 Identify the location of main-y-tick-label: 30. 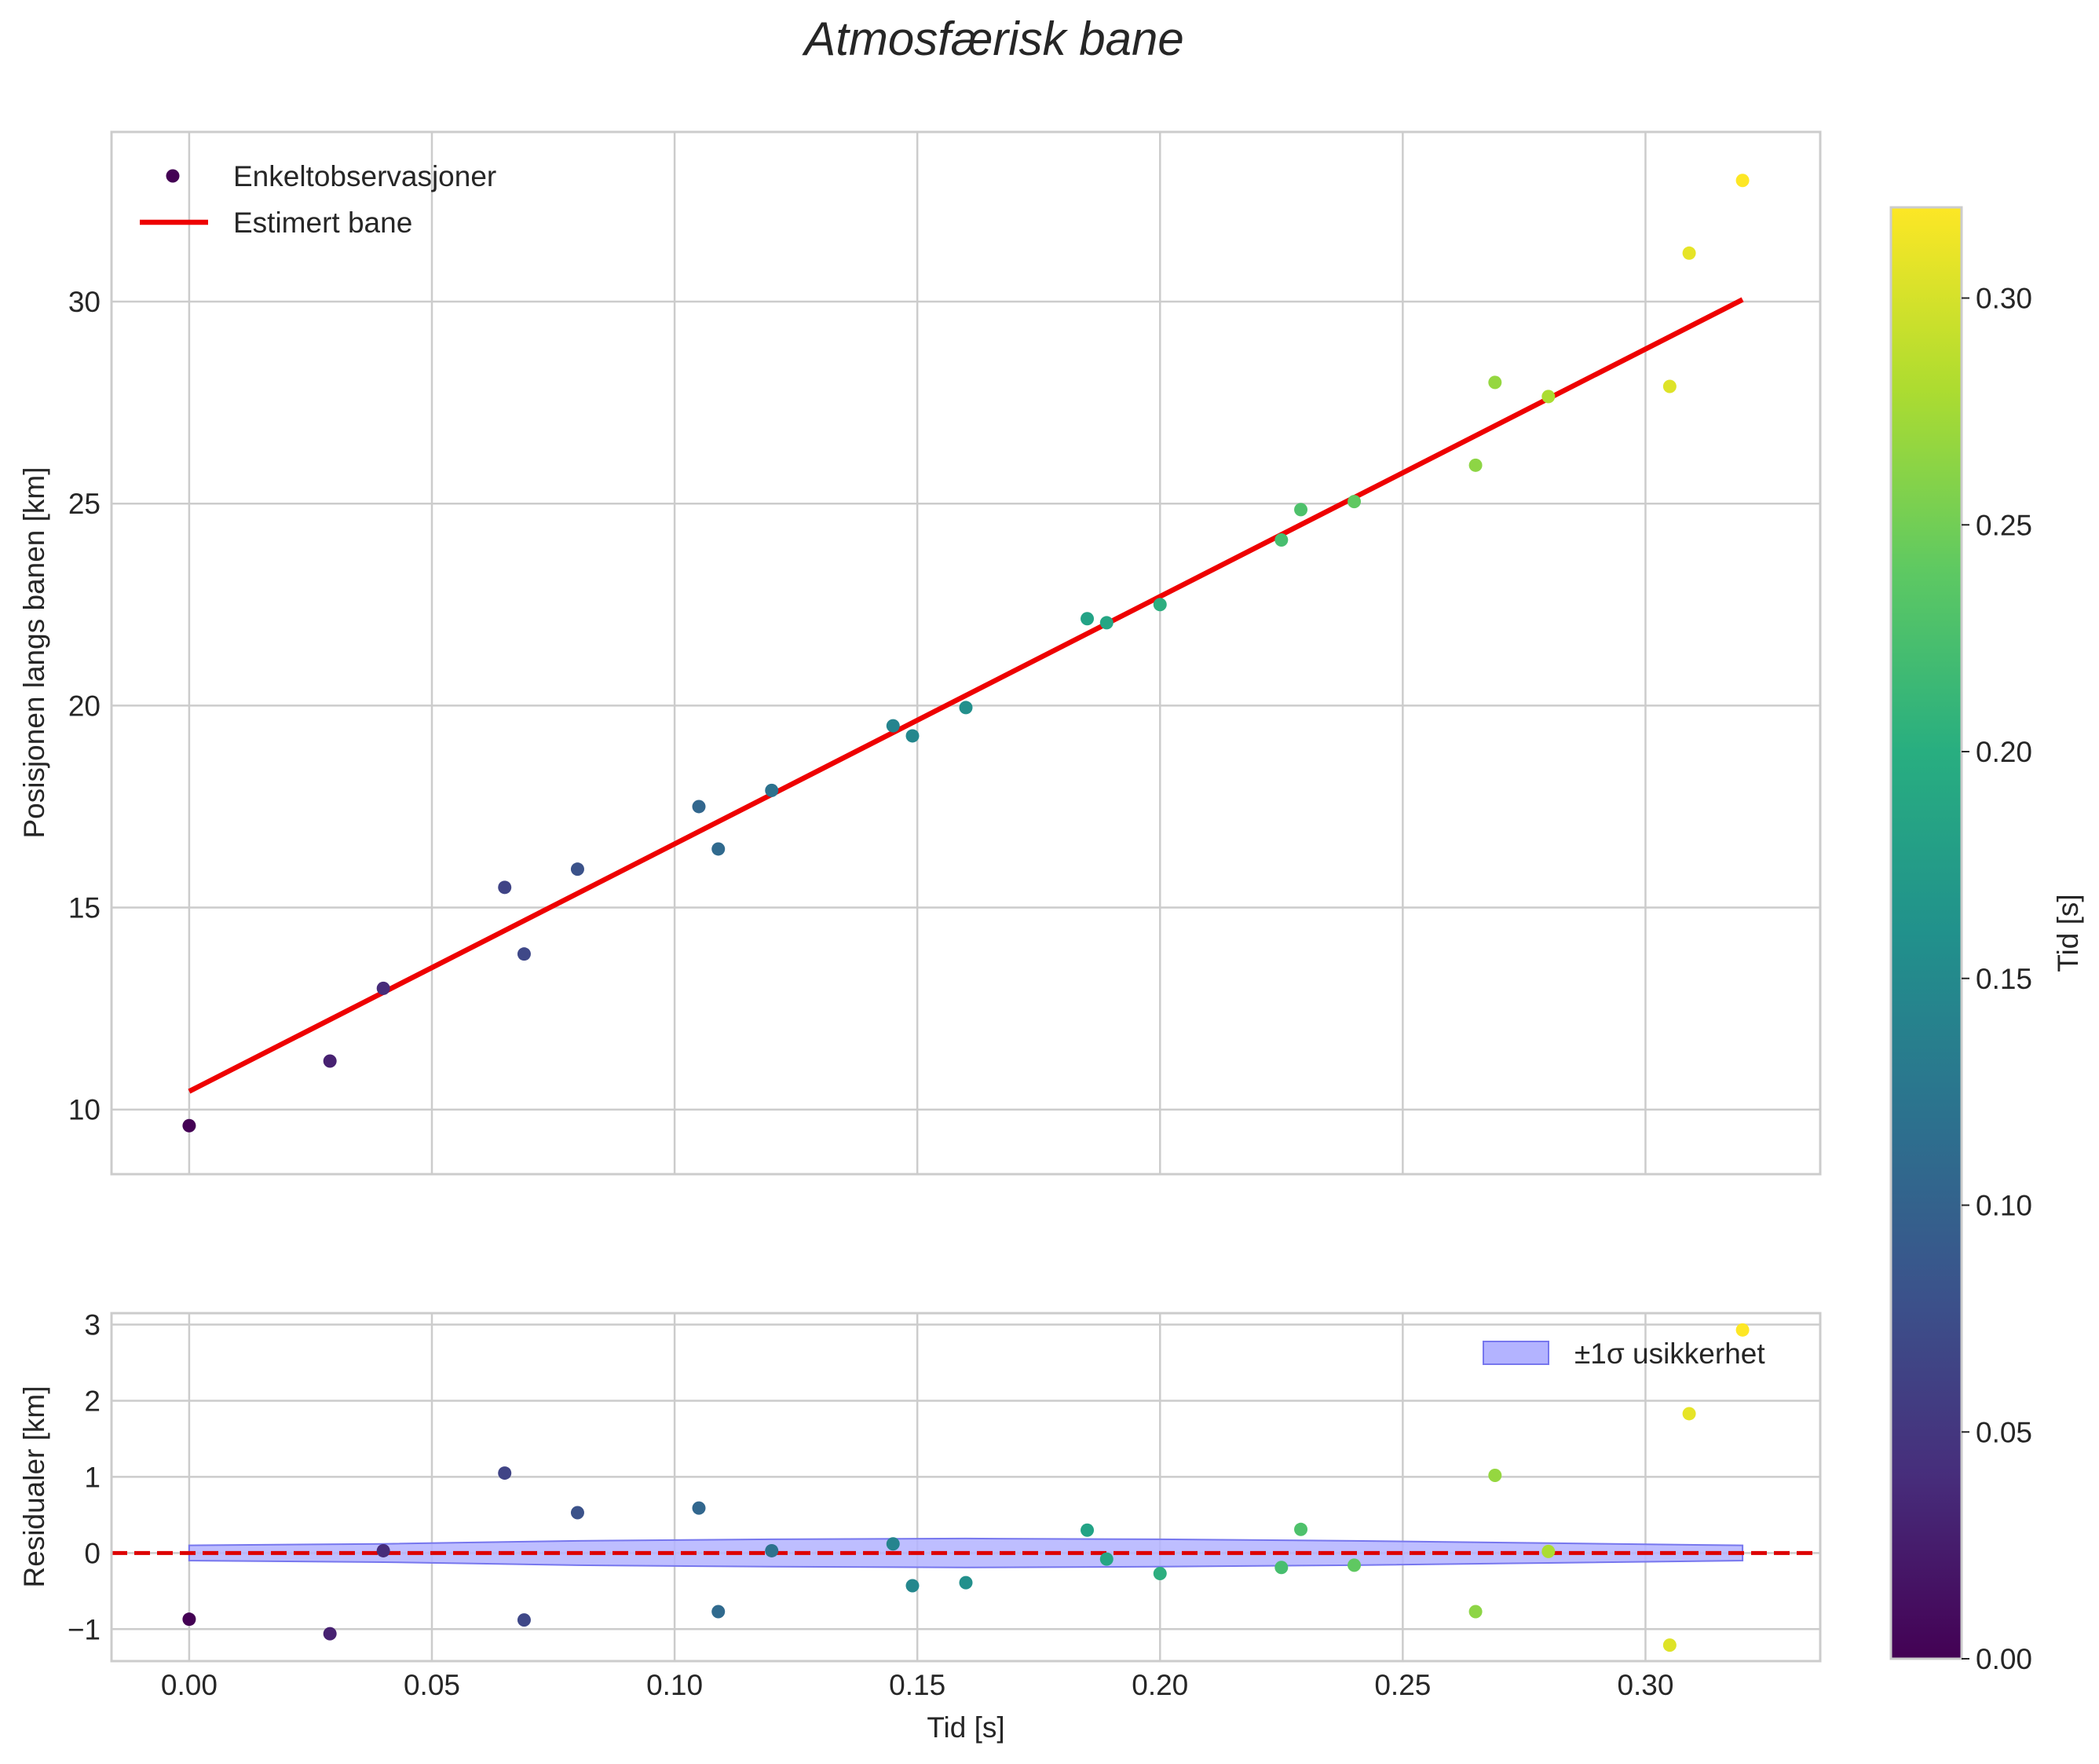
(84, 302).